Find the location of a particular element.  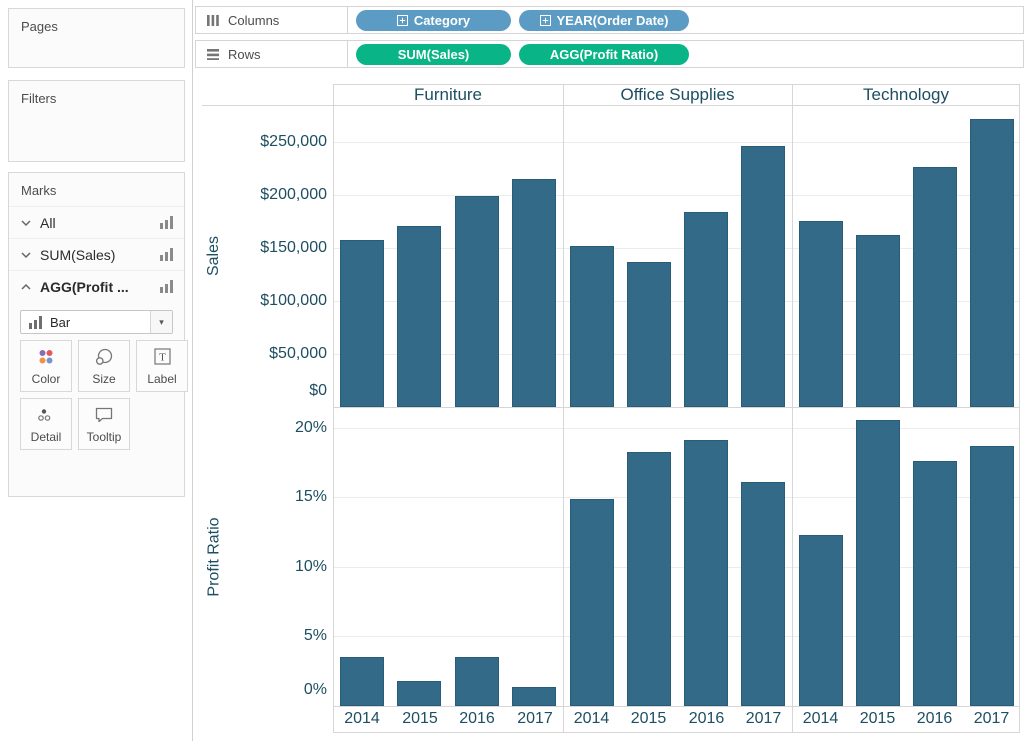

columns-shelf-label-zone: Columns is located at coordinates (272, 20).